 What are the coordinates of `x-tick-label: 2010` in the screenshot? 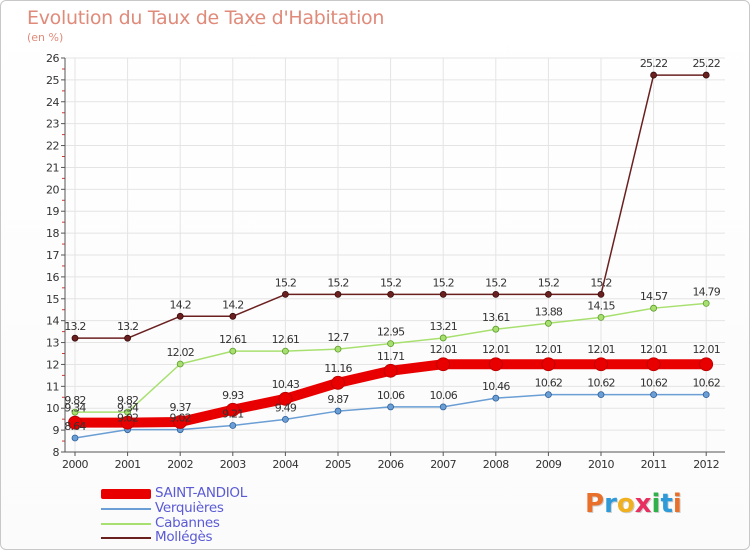 It's located at (601, 464).